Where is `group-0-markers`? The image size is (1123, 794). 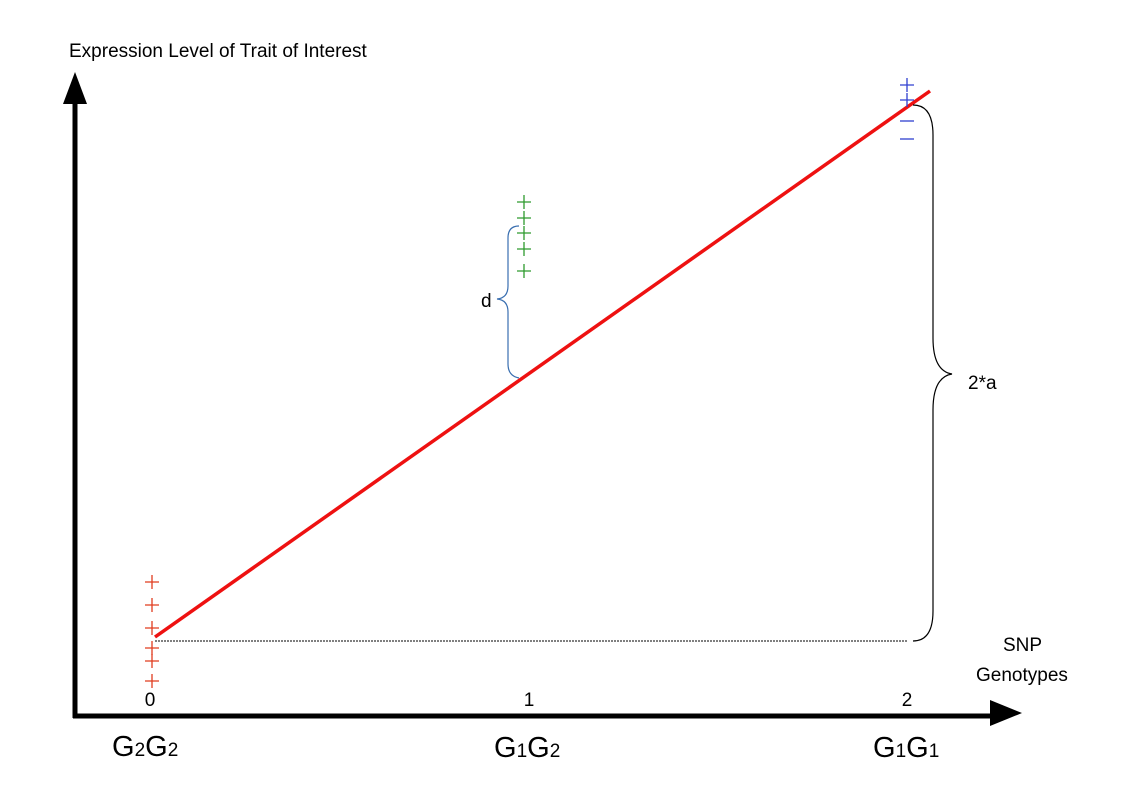
group-0-markers is located at coordinates (152, 631).